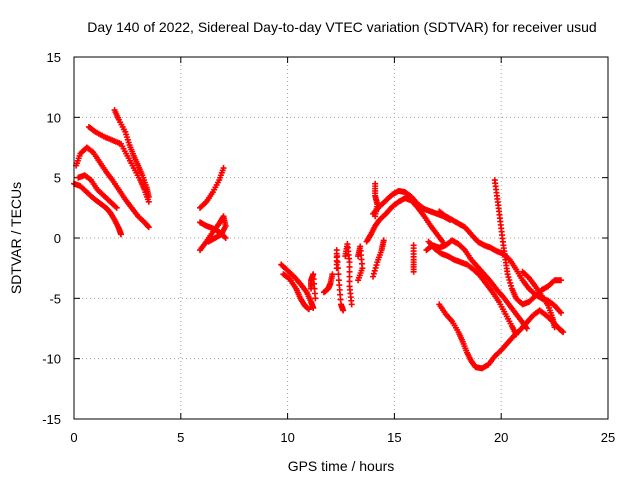 The height and width of the screenshot is (480, 640). I want to click on x-axis-label: GPS time / hours, so click(341, 466).